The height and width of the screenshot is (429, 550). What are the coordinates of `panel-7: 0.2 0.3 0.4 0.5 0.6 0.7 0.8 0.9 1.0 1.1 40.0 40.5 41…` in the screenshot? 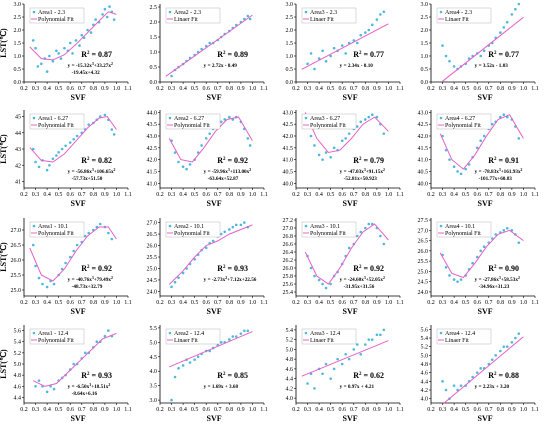 It's located at (343, 159).